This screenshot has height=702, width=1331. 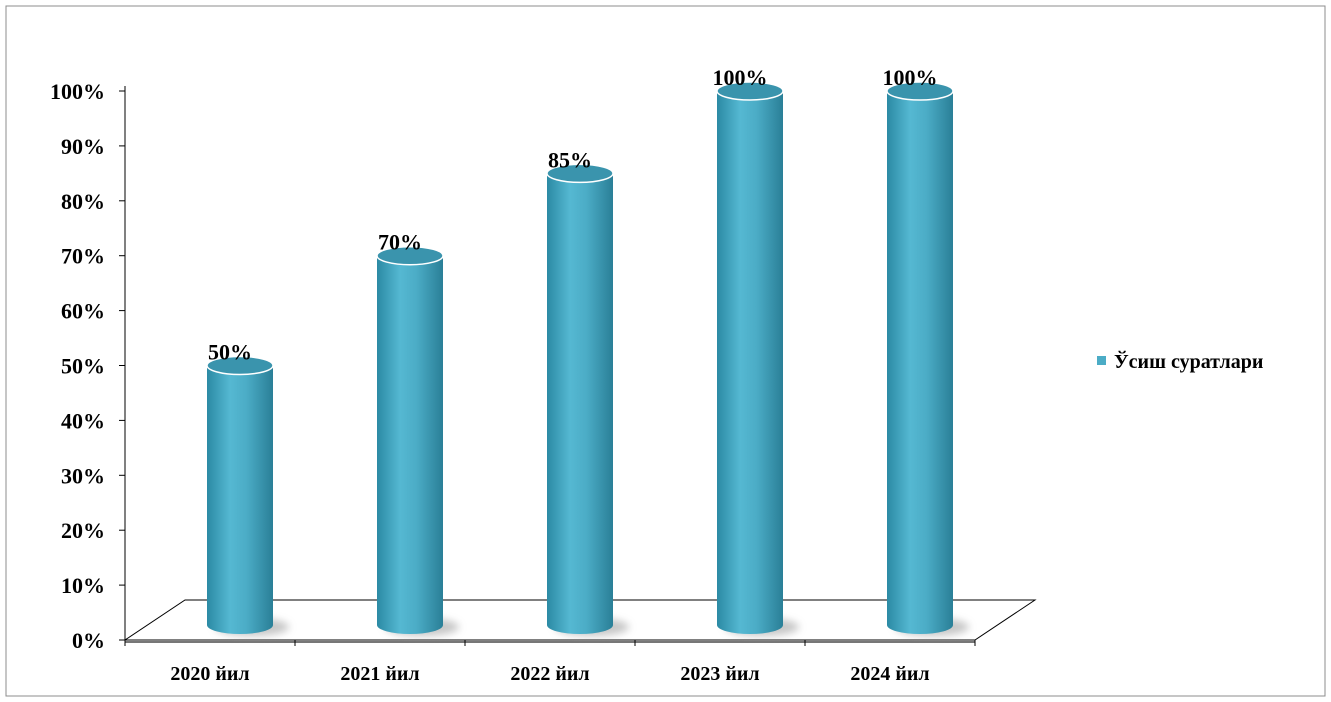 I want to click on data-label: 85%, so click(x=570, y=159).